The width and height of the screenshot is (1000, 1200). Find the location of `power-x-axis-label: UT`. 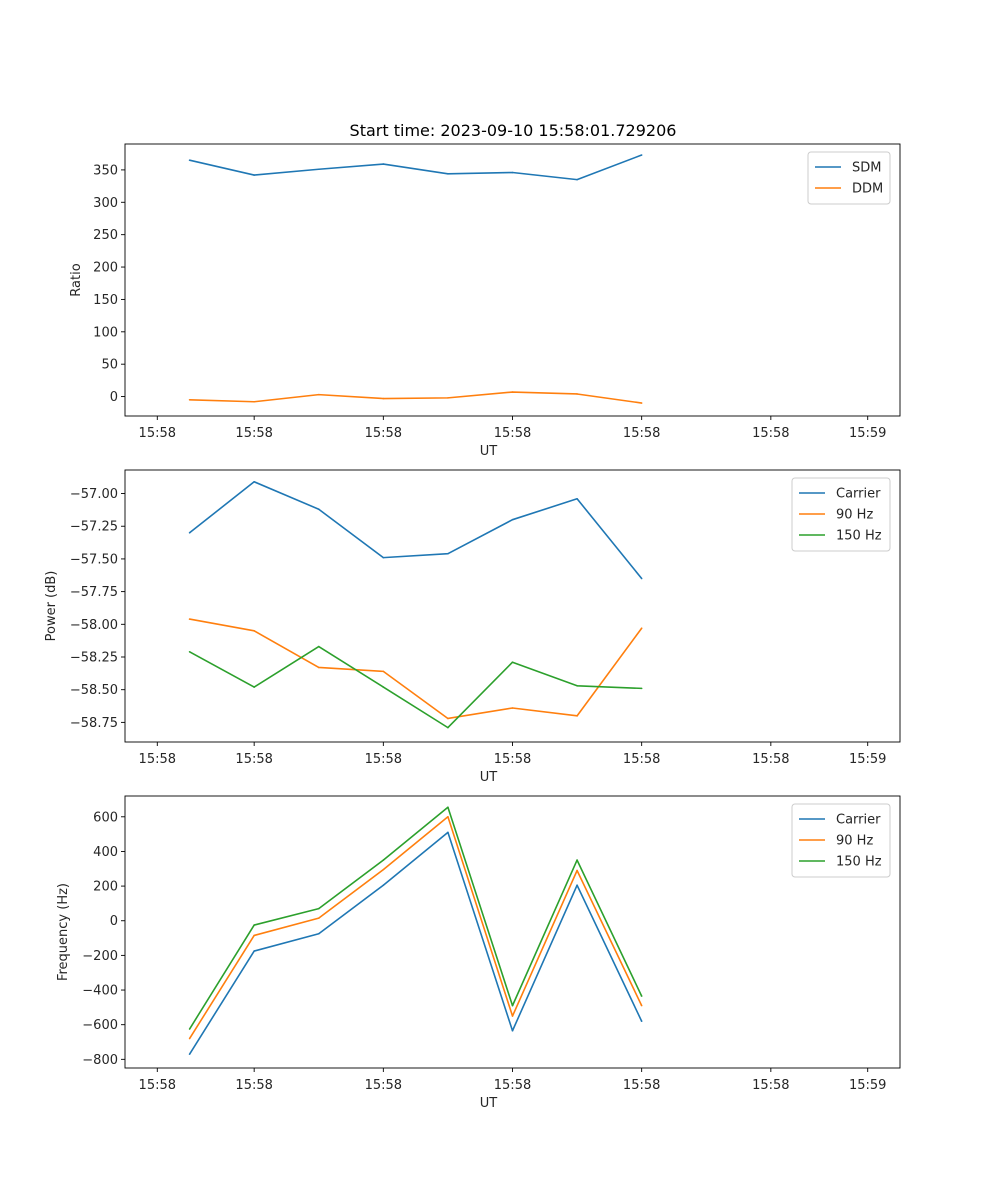

power-x-axis-label: UT is located at coordinates (489, 777).